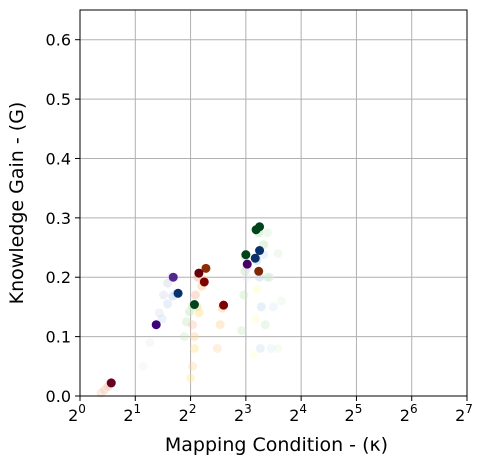 This screenshot has width=487, height=469. What do you see at coordinates (354, 413) in the screenshot?
I see `x-tick-label: 25` at bounding box center [354, 413].